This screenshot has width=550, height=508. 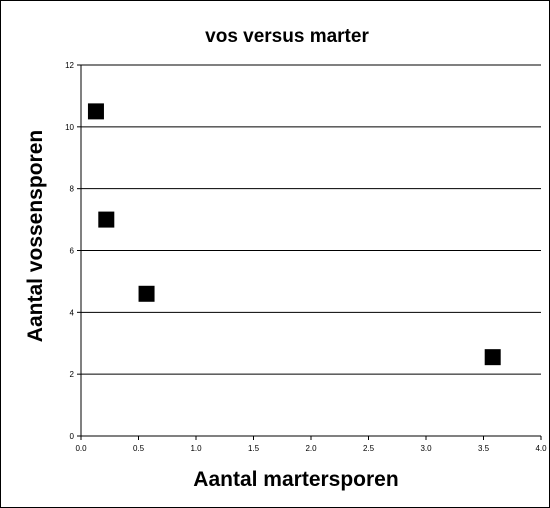 What do you see at coordinates (369, 448) in the screenshot?
I see `x-tick-label: 2.5` at bounding box center [369, 448].